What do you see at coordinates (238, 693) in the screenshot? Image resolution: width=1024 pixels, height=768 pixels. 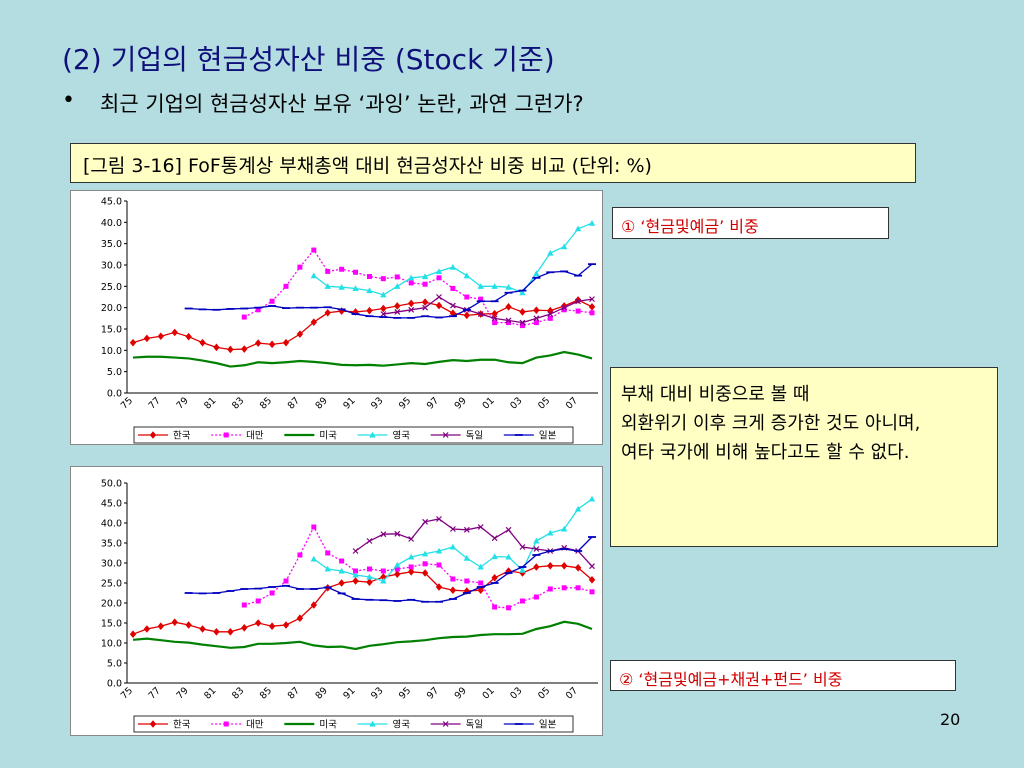 I see `x-tick-label: 83` at bounding box center [238, 693].